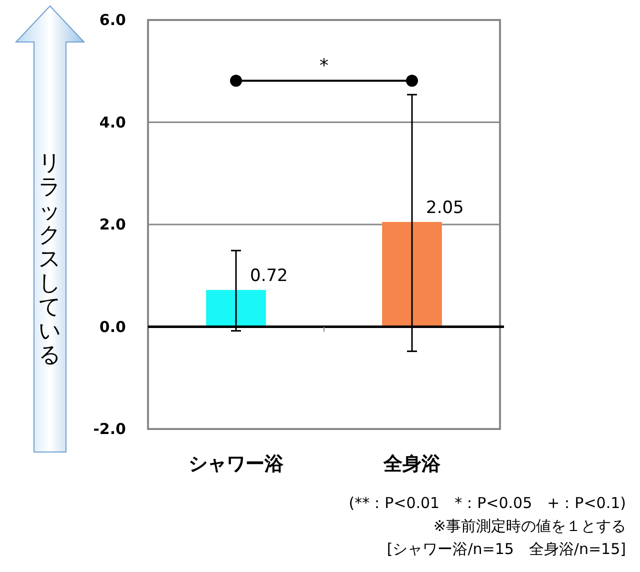 This screenshot has width=640, height=572. I want to click on x-tick-label: 全身浴, so click(412, 464).